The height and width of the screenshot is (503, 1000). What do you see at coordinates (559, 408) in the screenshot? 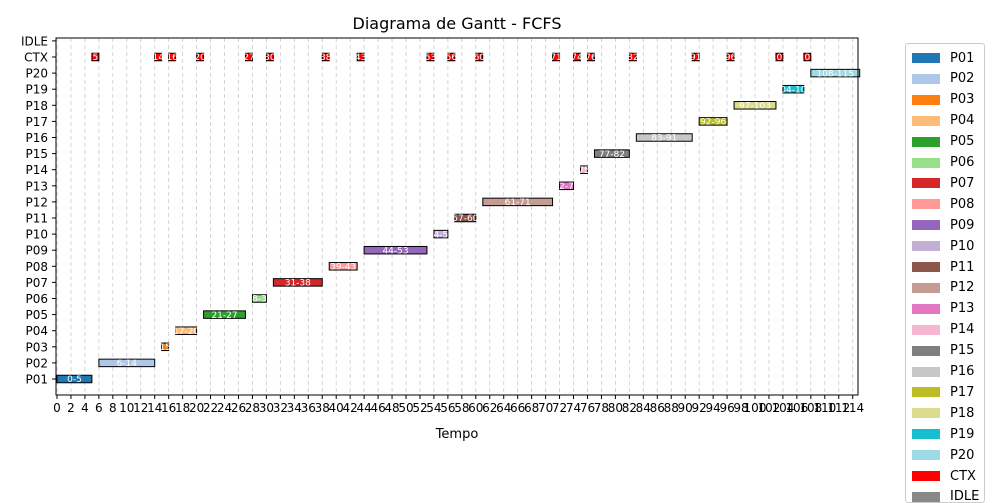
I see `x-tick-label: 72` at bounding box center [559, 408].